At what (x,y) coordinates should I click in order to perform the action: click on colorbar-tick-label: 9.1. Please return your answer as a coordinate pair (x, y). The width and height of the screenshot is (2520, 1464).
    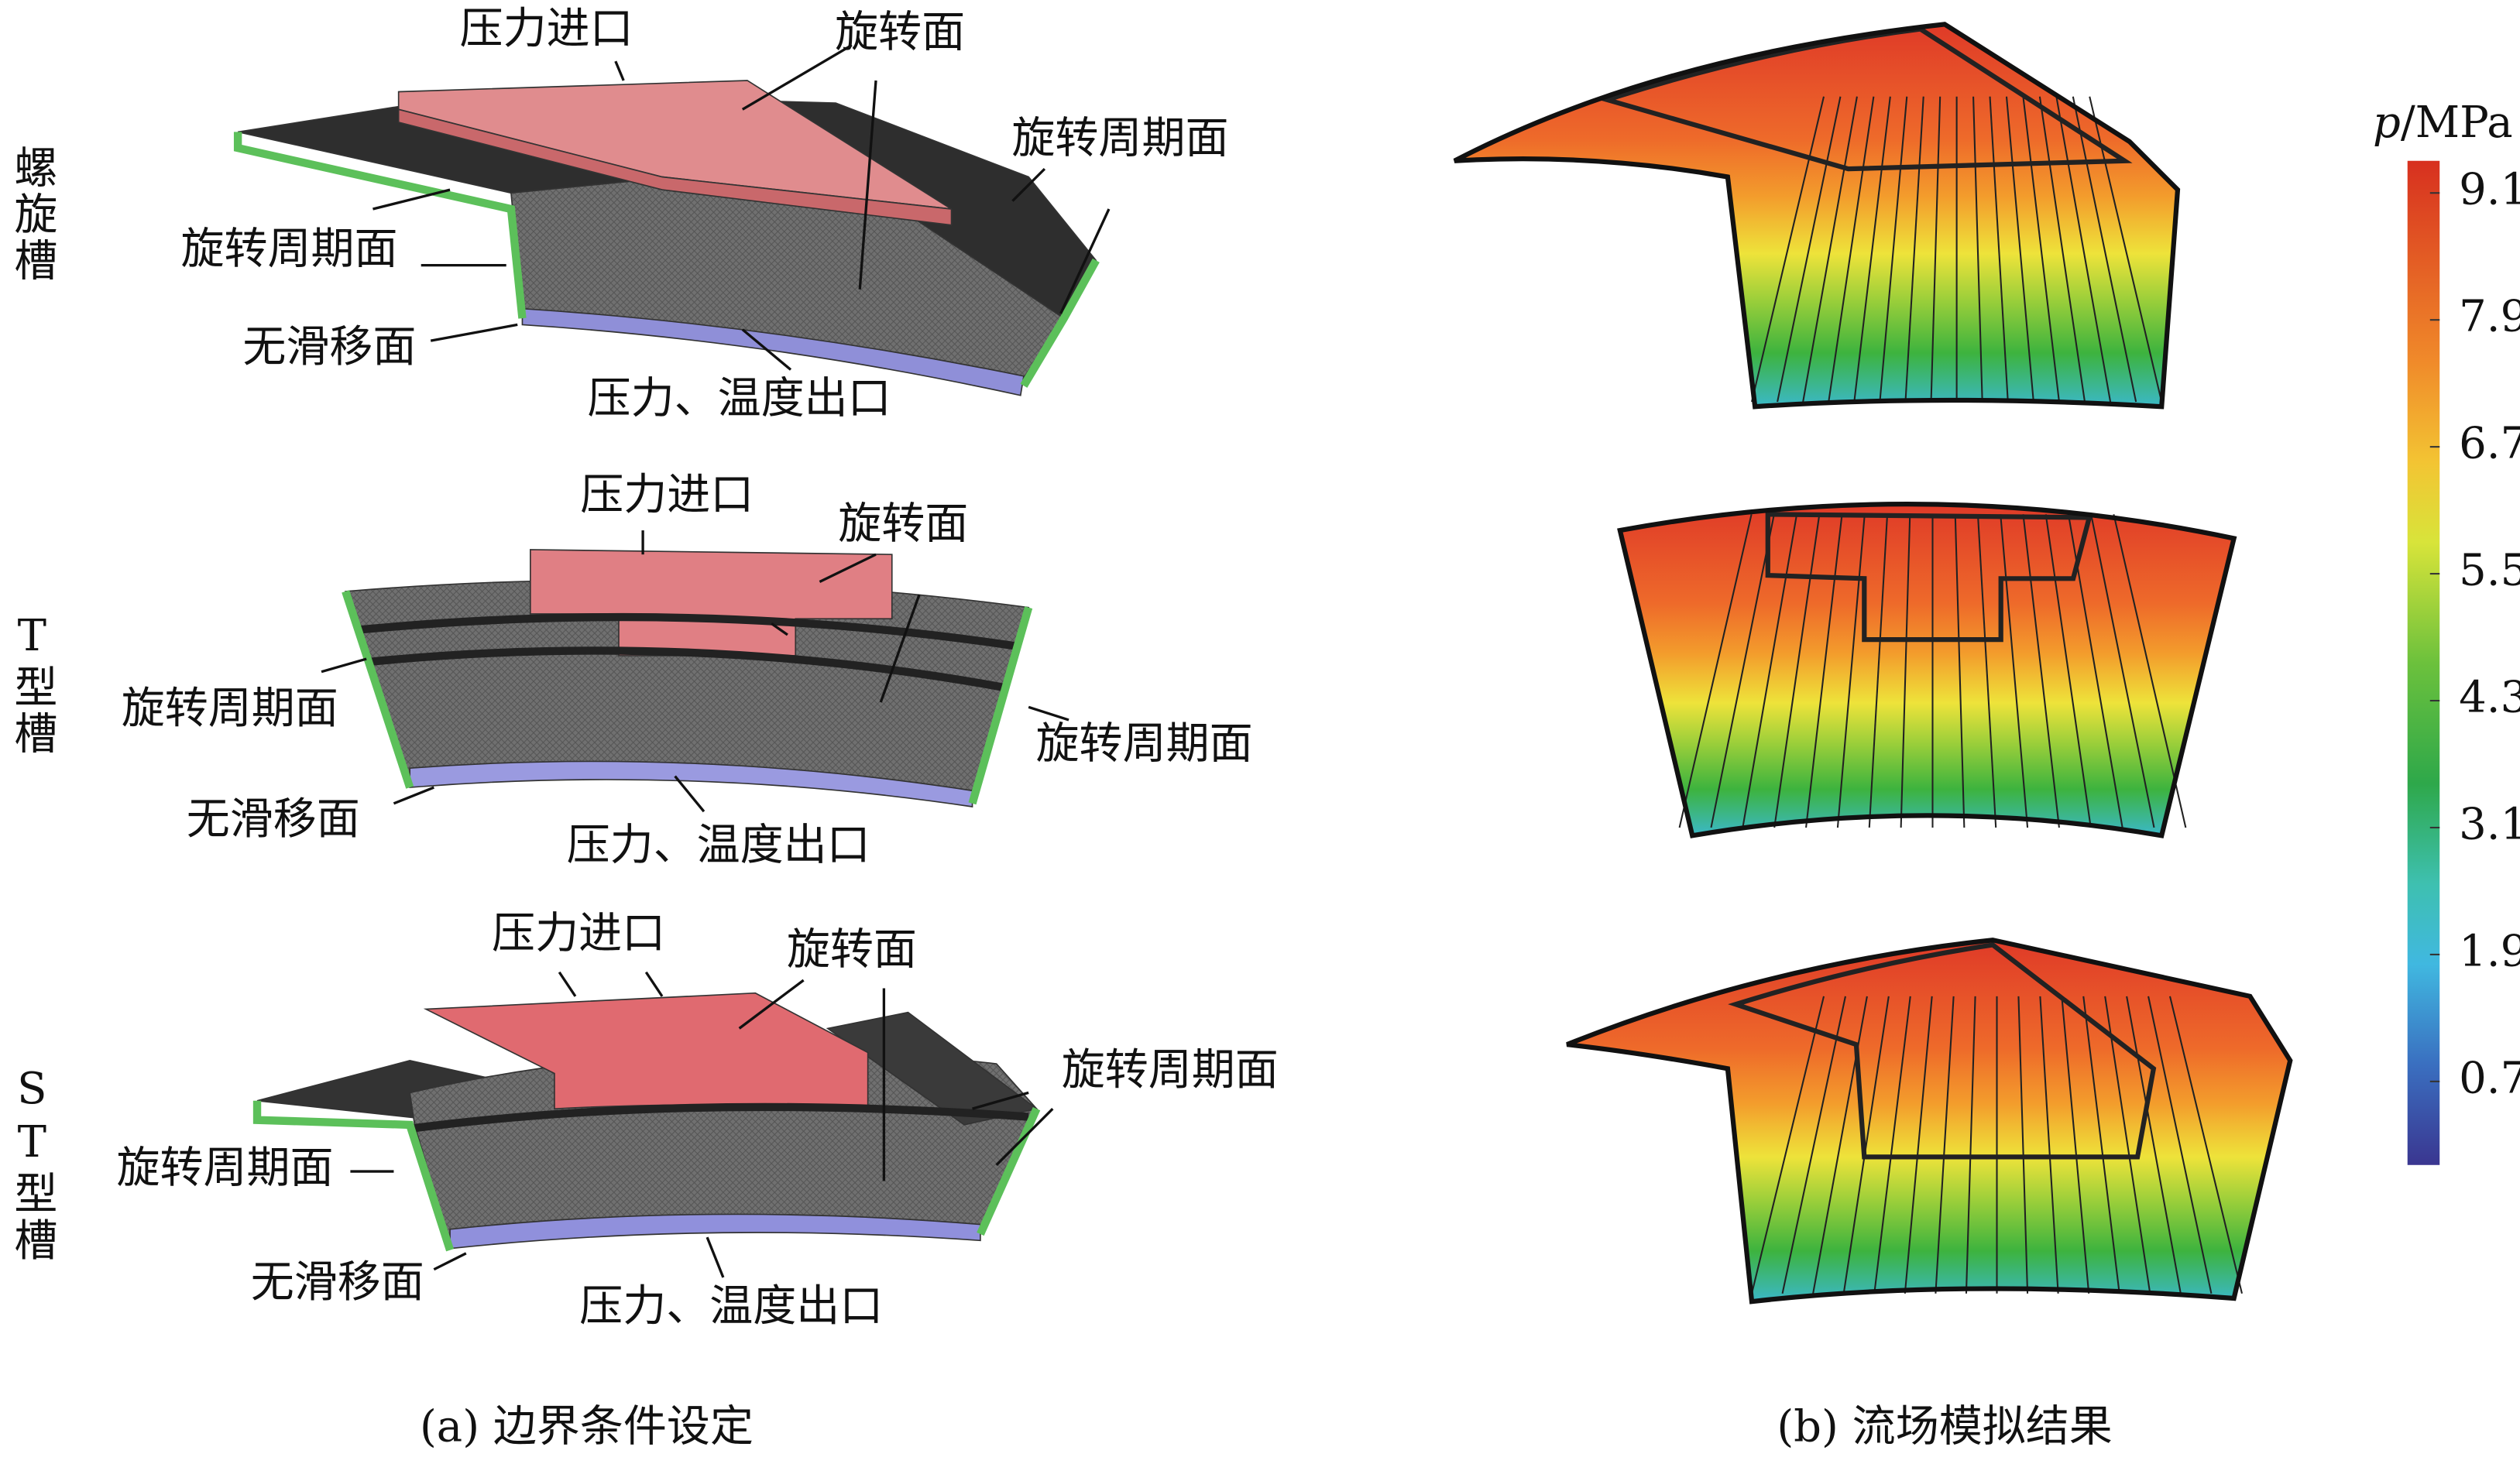
    Looking at the image, I should click on (2489, 190).